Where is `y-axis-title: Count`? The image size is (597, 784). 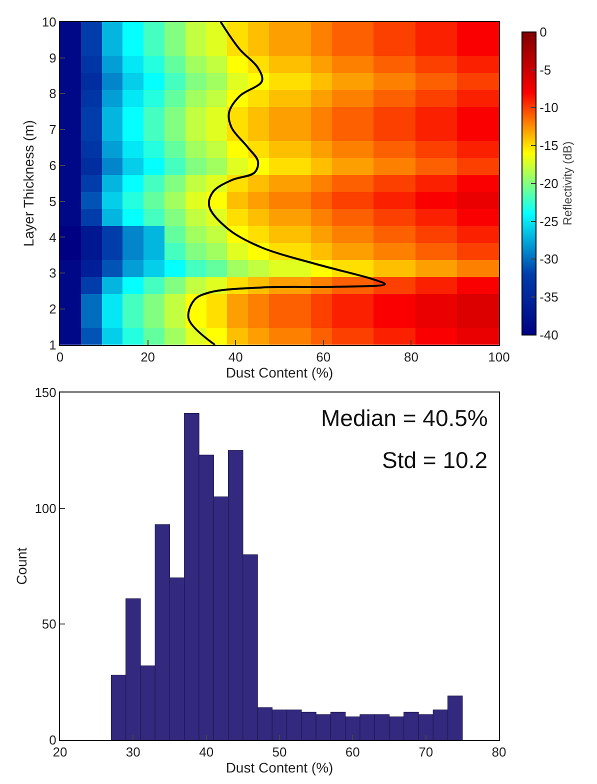
y-axis-title: Count is located at coordinates (21, 566).